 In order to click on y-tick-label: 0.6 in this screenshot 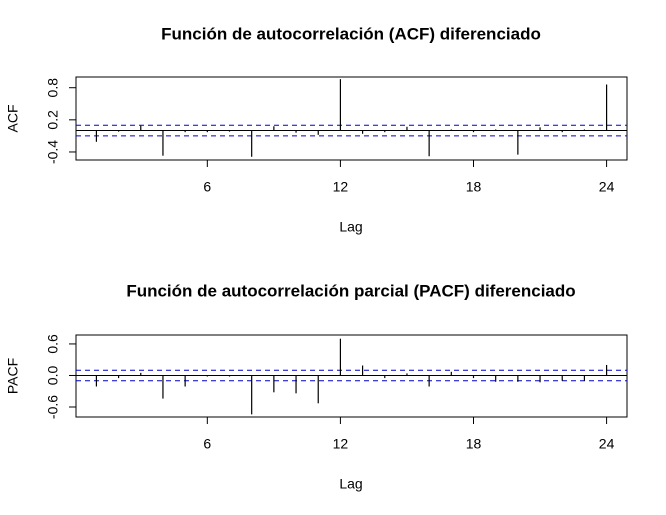, I will do `click(53, 344)`.